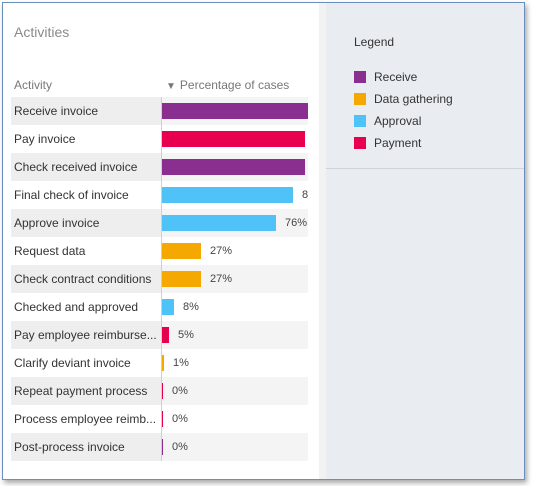 The height and width of the screenshot is (486, 533). What do you see at coordinates (234, 335) in the screenshot?
I see `percentage-cell: 5%` at bounding box center [234, 335].